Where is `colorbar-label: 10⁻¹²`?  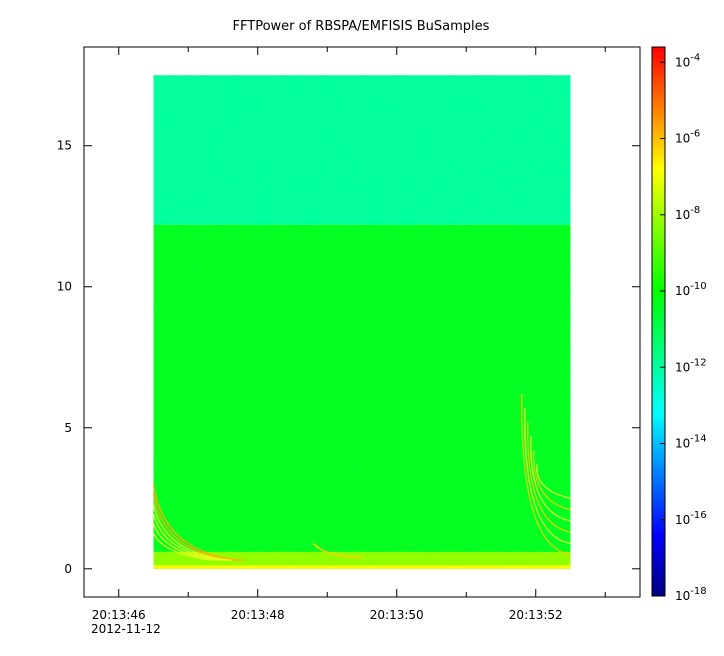
colorbar-label: 10⁻¹² is located at coordinates (691, 365).